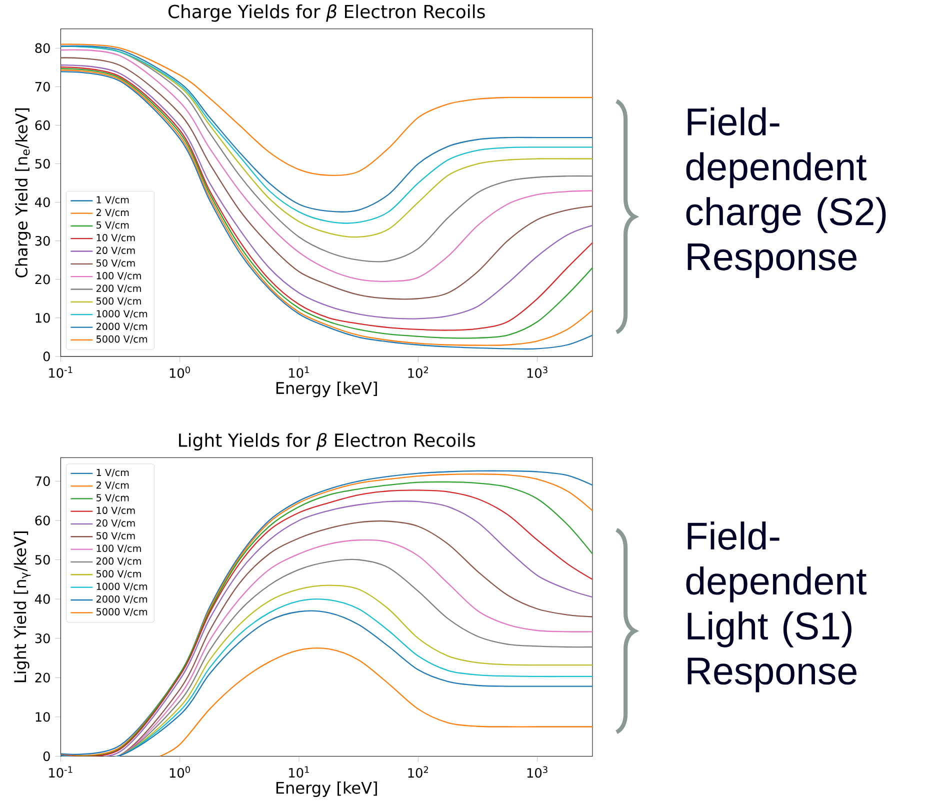 The image size is (933, 801). Describe the element at coordinates (786, 192) in the screenshot. I see `text: Field-dependent charge (S2) Response` at that location.